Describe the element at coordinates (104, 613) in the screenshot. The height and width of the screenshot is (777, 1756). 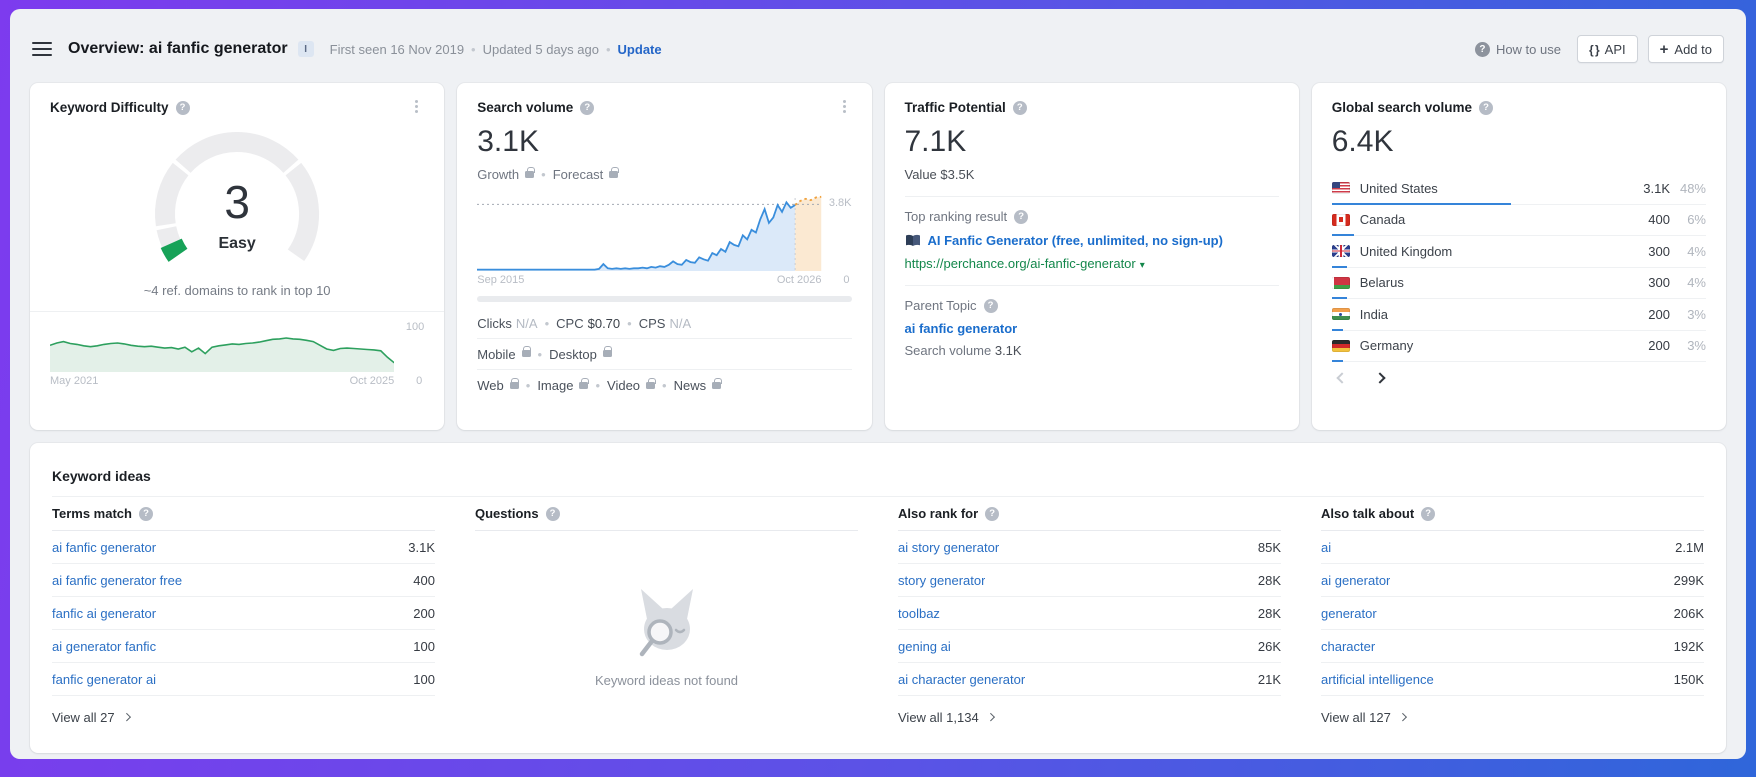
I see `keyword-link: fanfic ai generator` at that location.